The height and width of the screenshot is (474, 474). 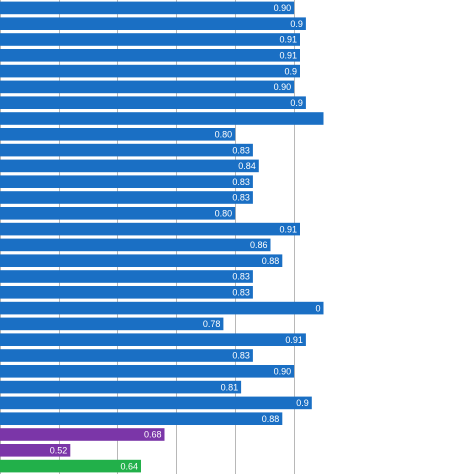 I want to click on bar-value-label-5: 0.90, so click(x=283, y=87).